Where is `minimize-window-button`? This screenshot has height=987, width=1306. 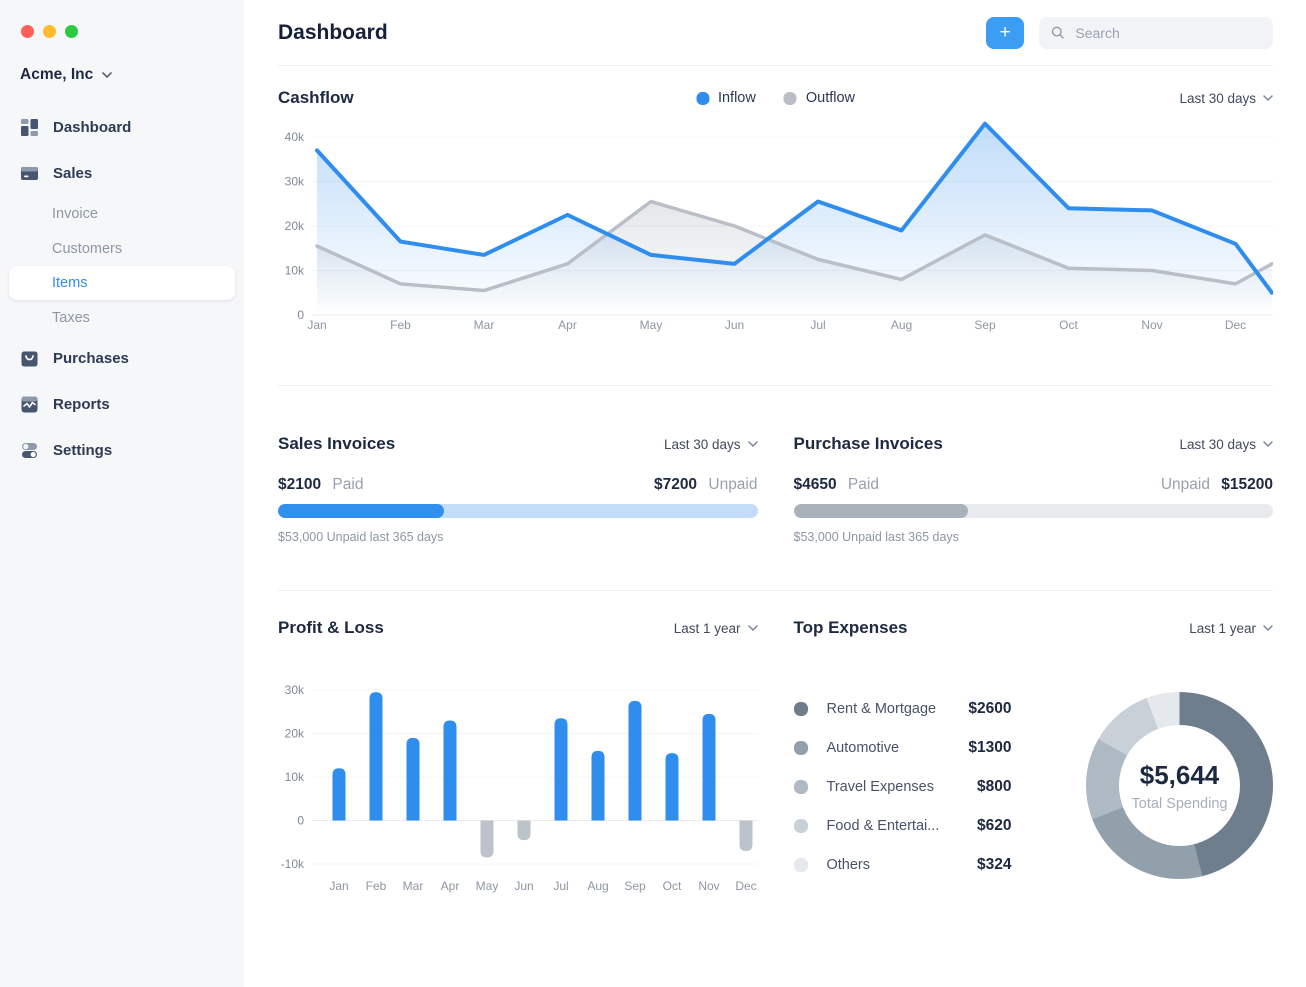 minimize-window-button is located at coordinates (49, 31).